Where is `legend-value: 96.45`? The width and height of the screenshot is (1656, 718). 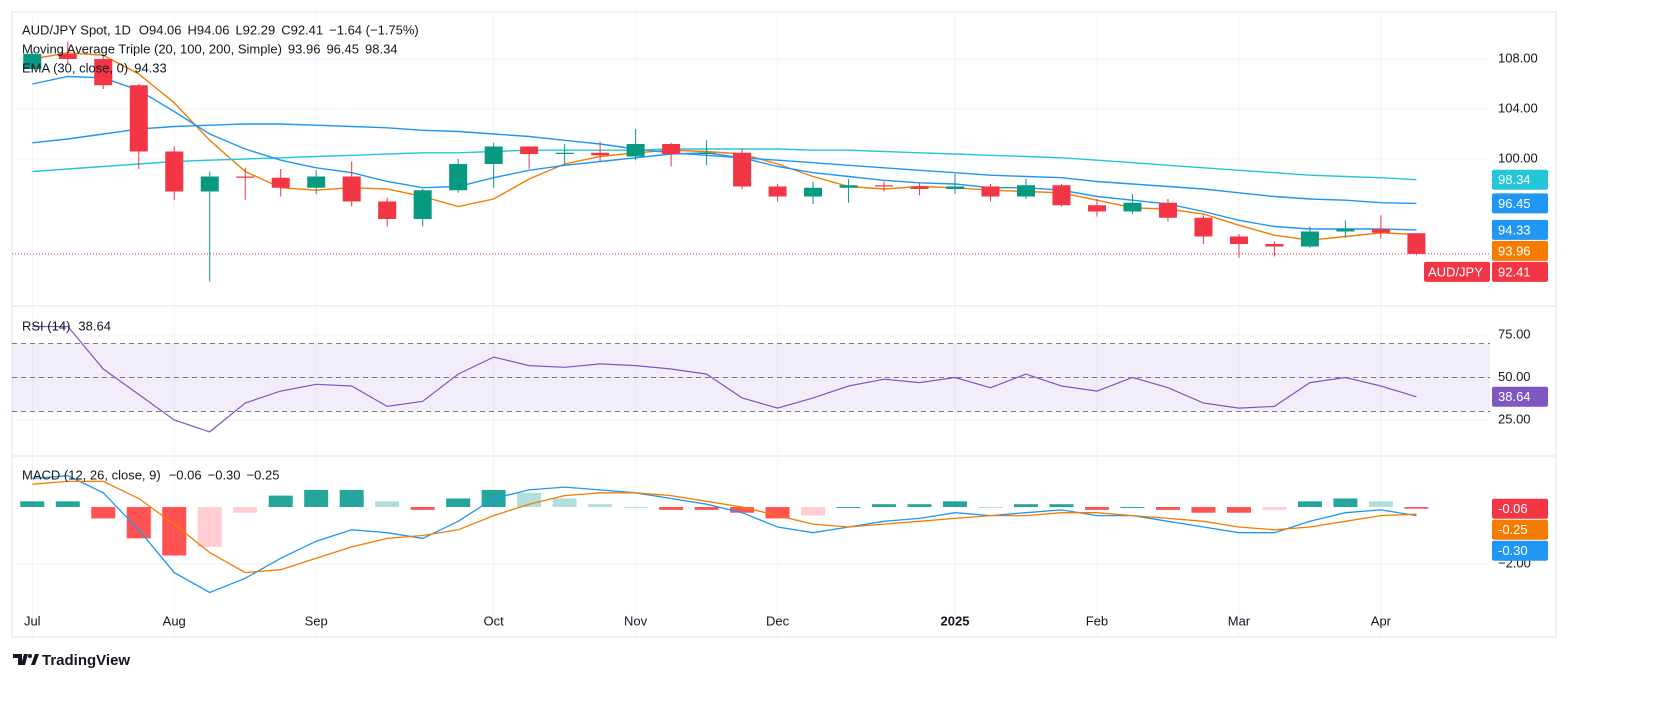
legend-value: 96.45 is located at coordinates (342, 48).